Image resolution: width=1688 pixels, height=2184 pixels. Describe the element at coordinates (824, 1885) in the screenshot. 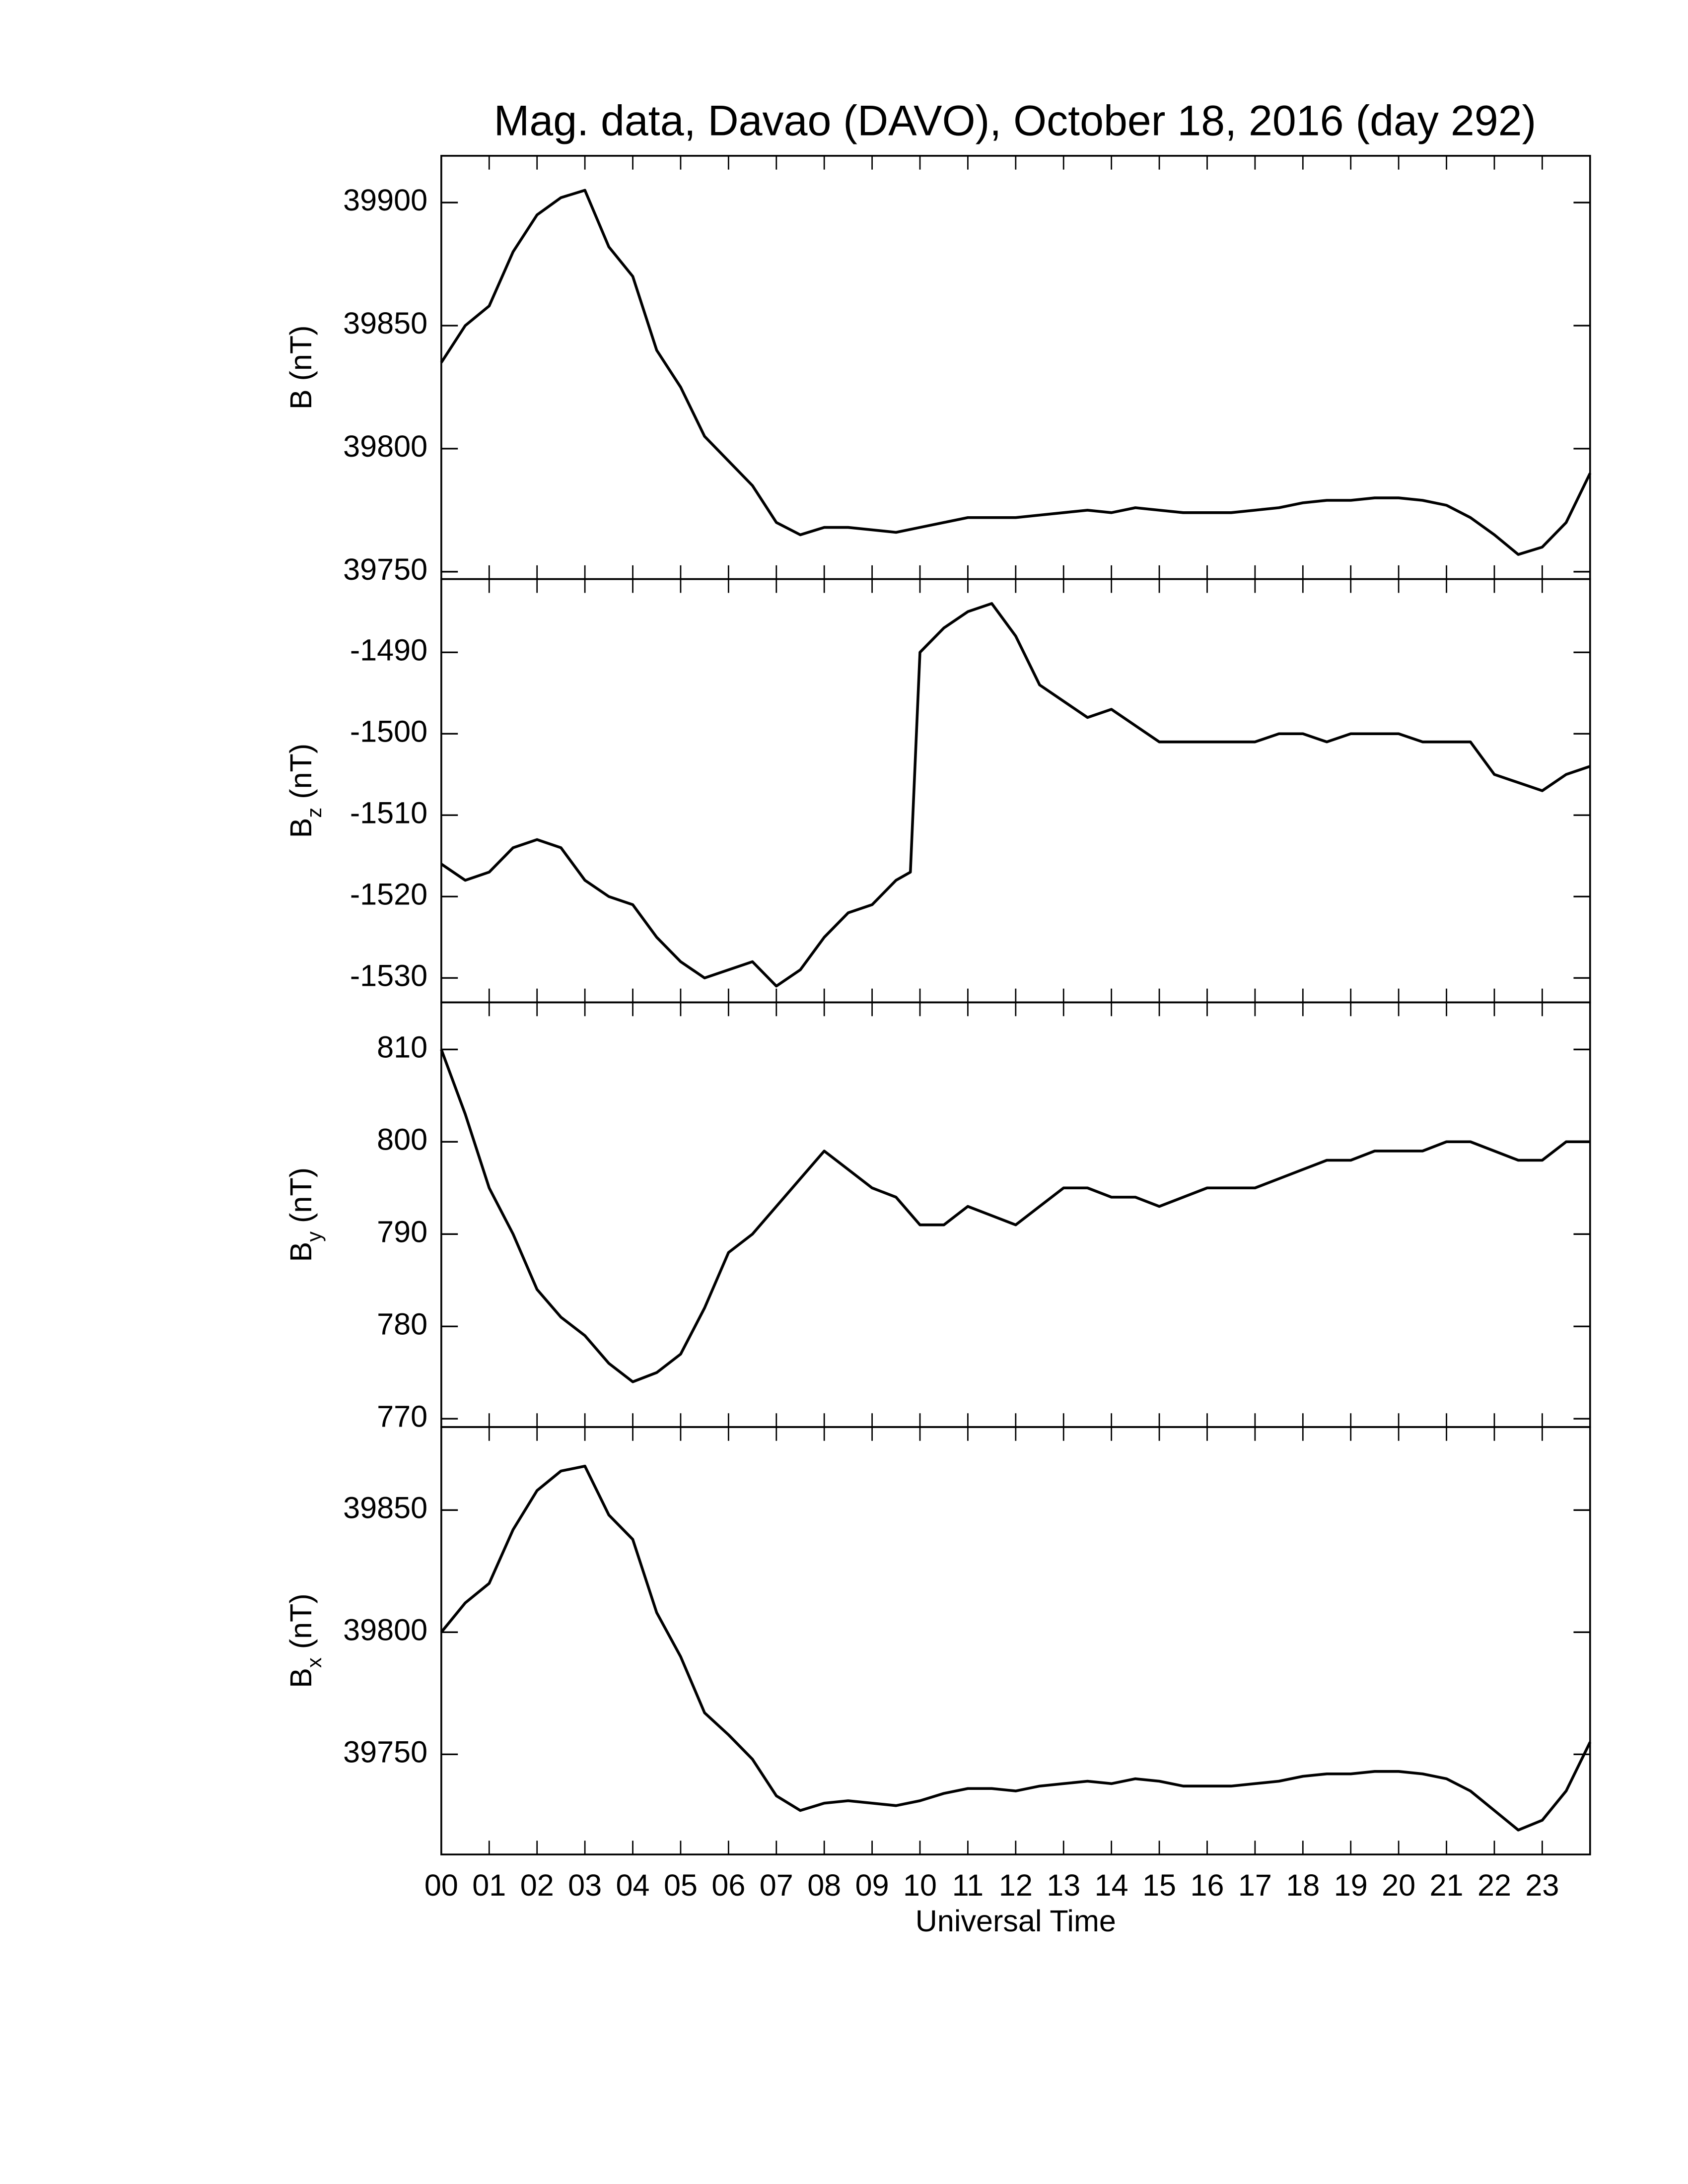

I see `x-tick-label: 08` at that location.